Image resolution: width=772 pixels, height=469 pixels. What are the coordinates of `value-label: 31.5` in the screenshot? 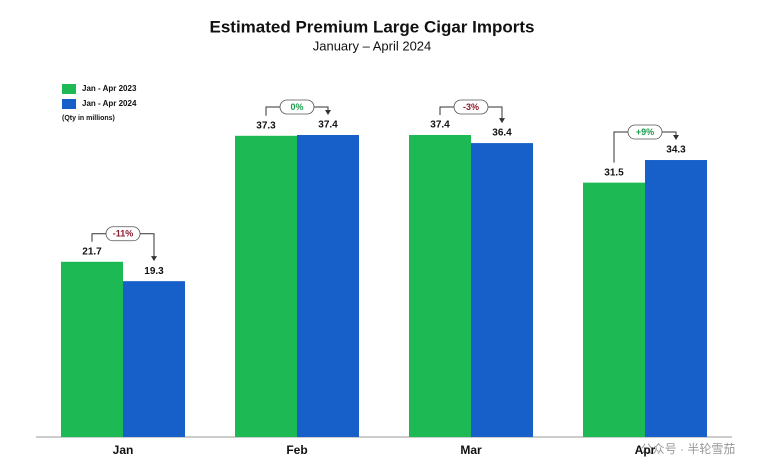 It's located at (614, 172).